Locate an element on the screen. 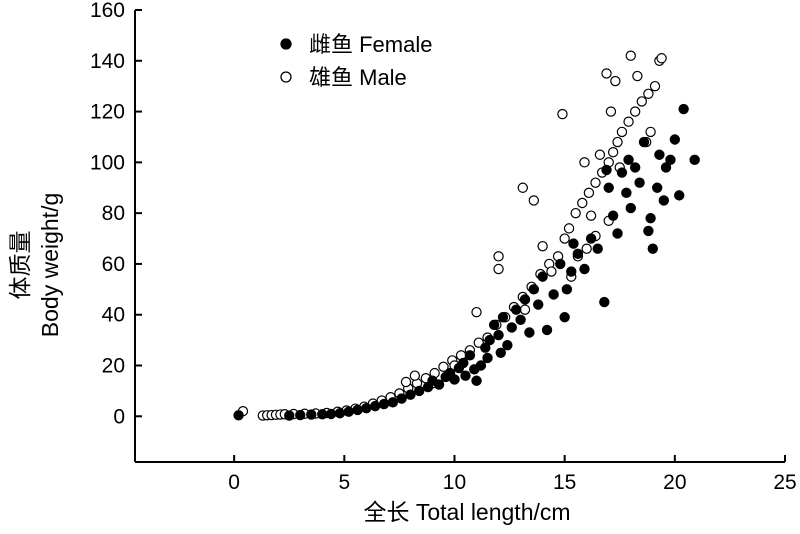 The height and width of the screenshot is (534, 800). x-axis-title: 全长 Total length/cm is located at coordinates (466, 512).